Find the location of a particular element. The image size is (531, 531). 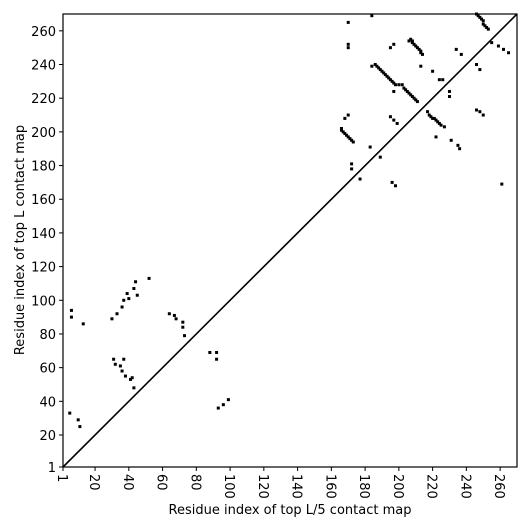

x-tick-label: 220 is located at coordinates (431, 486).